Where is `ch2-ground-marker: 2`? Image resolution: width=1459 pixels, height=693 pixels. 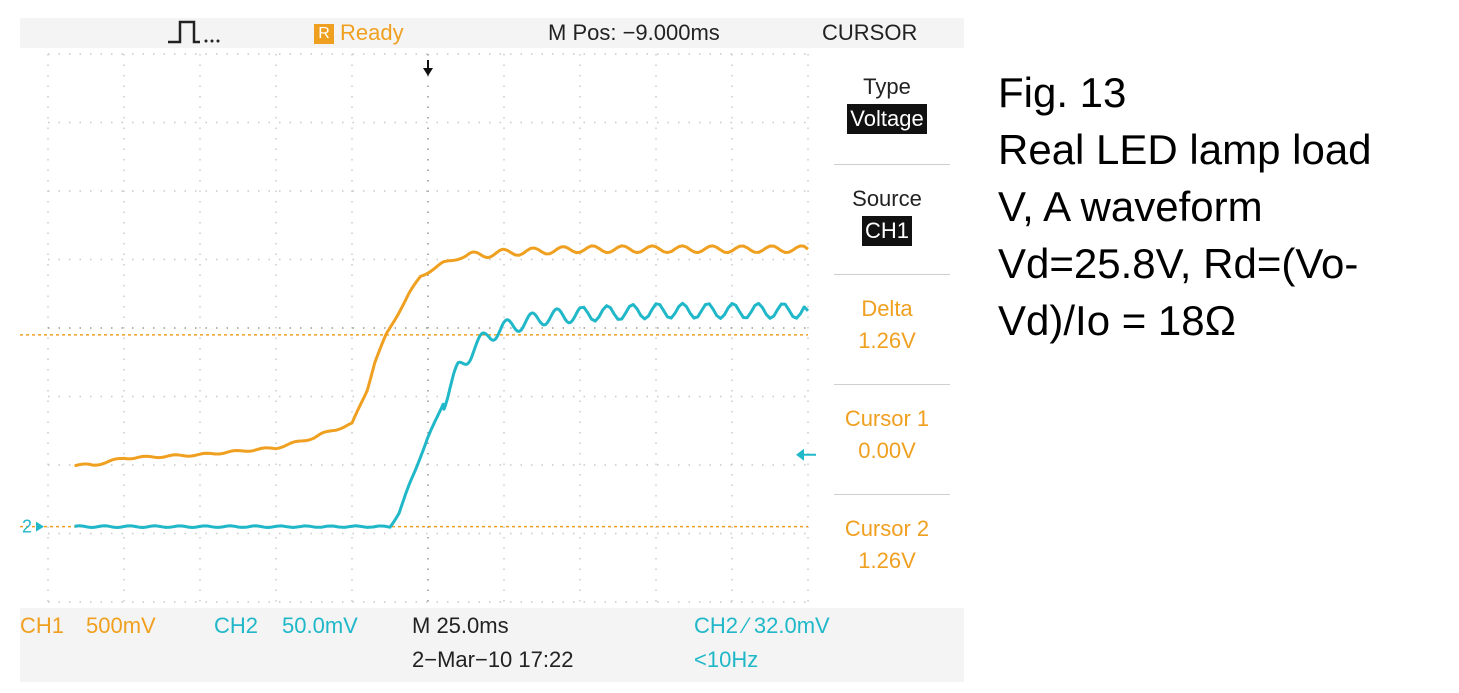 ch2-ground-marker: 2 is located at coordinates (27, 527).